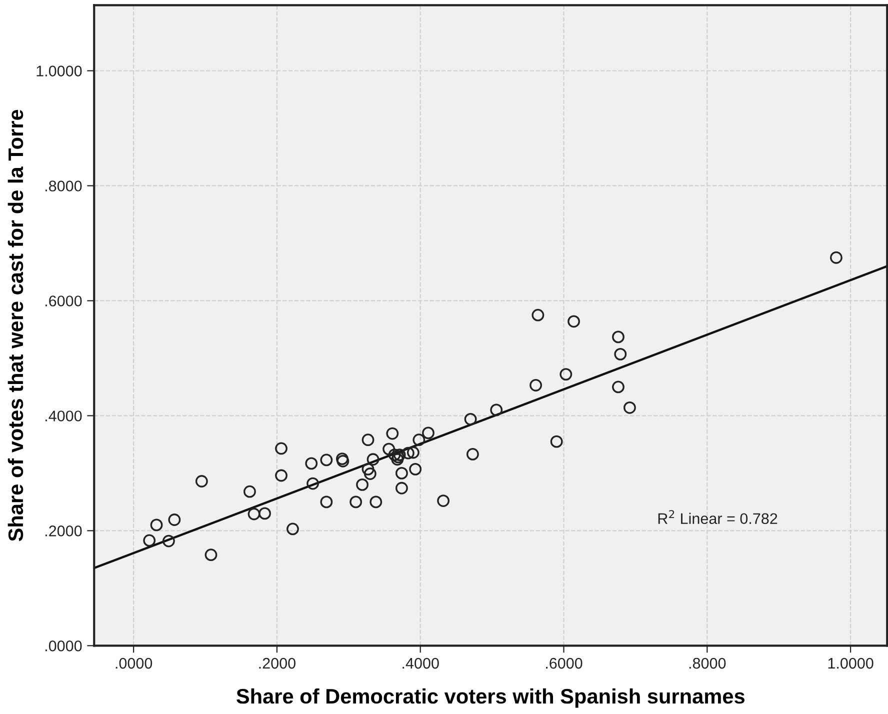 This screenshot has width=888, height=714. I want to click on y-tick-label: .2000, so click(63, 531).